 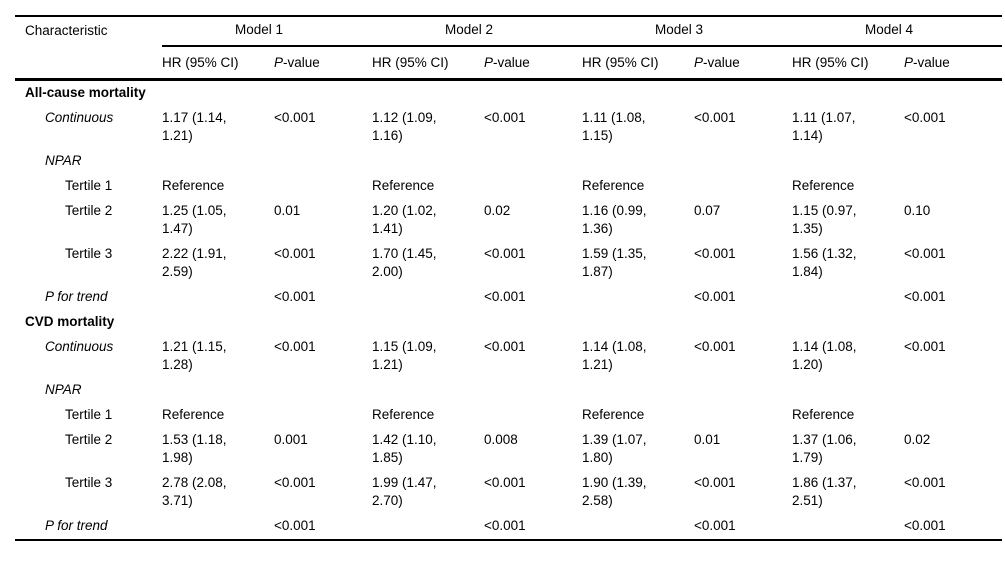 What do you see at coordinates (824, 355) in the screenshot?
I see `hr-ci-cell: 1.14 (1.08, 1.20)` at bounding box center [824, 355].